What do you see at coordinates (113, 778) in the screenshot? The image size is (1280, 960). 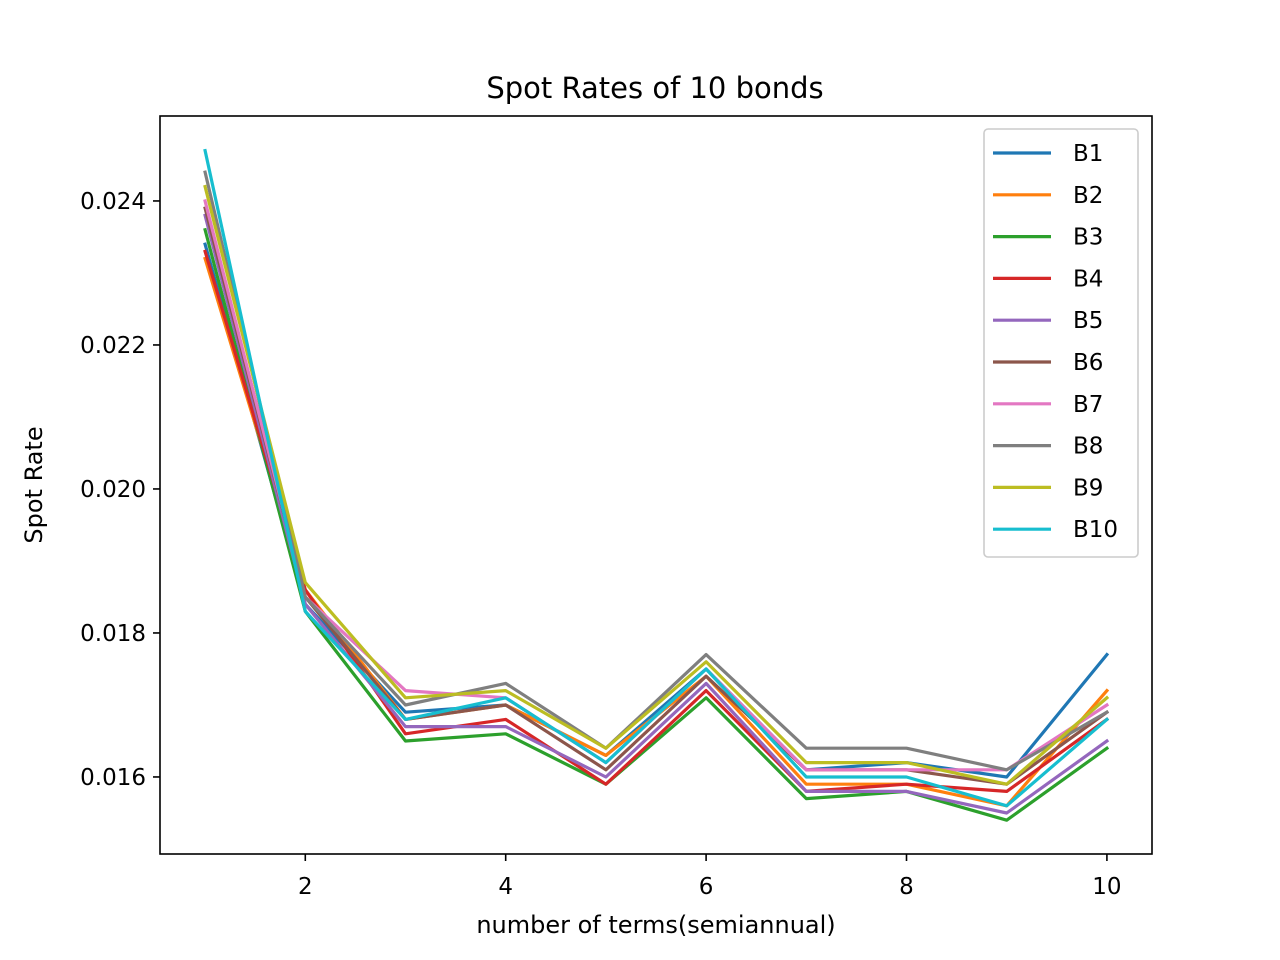 I see `y-tick-label: 0.016` at bounding box center [113, 778].